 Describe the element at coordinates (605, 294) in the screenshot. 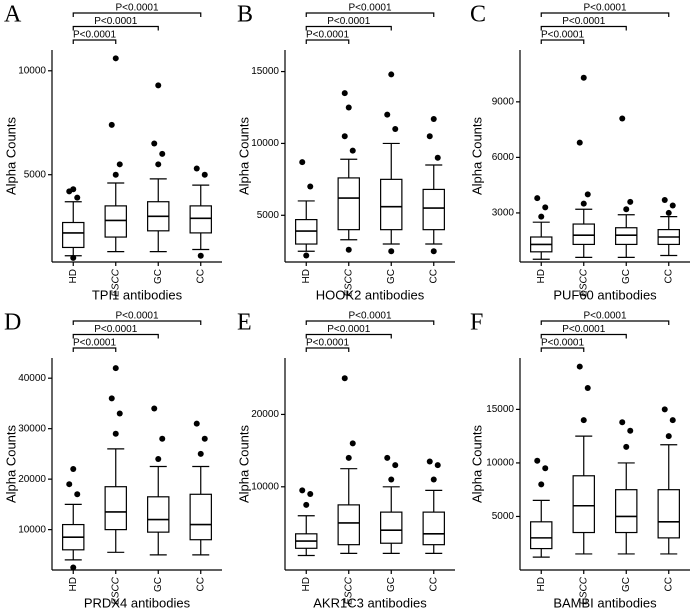

I see `x-axis-label: PUF60 antibodies` at that location.